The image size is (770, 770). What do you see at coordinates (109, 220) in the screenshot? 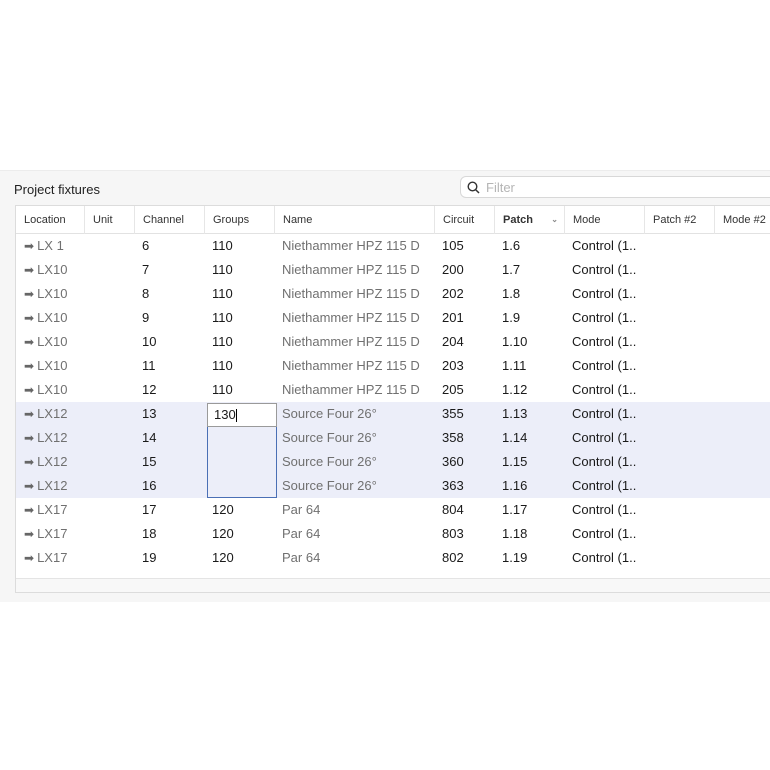
I see `column-header-unit: Unit` at bounding box center [109, 220].